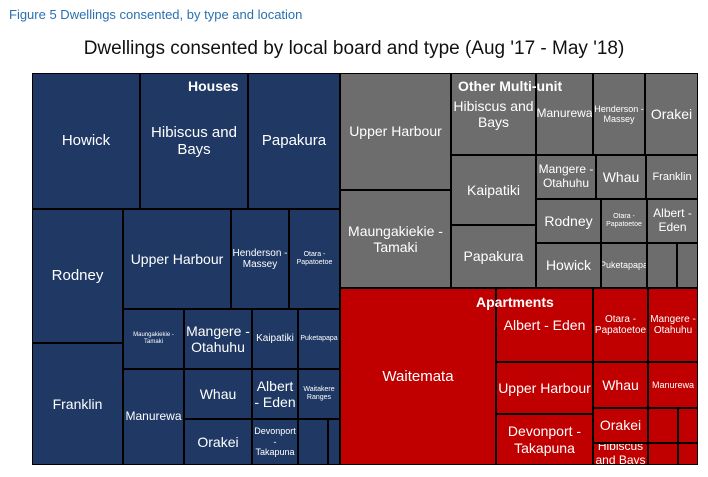 This screenshot has height=477, width=708. I want to click on tile-apartments-waitemata: Waitemata, so click(418, 376).